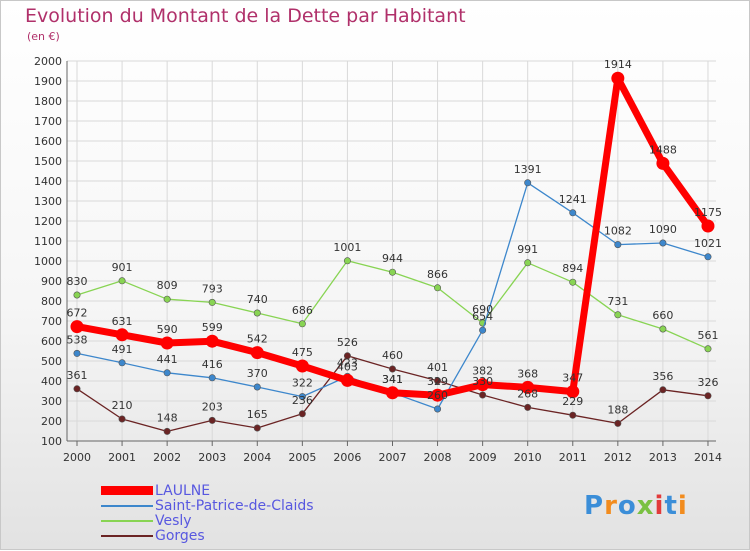 Image resolution: width=750 pixels, height=551 pixels. I want to click on x-tick-label: 2006, so click(347, 457).